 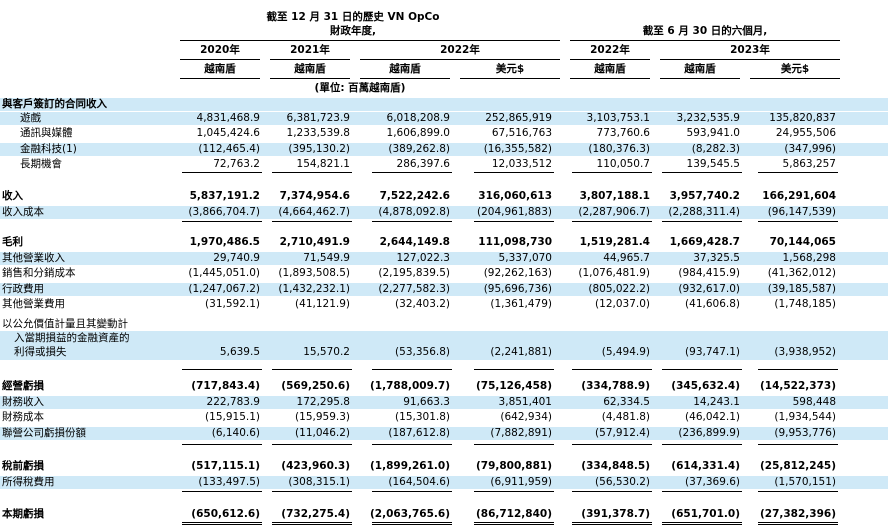 I want to click on row-value: 29,740.9, so click(x=236, y=258).